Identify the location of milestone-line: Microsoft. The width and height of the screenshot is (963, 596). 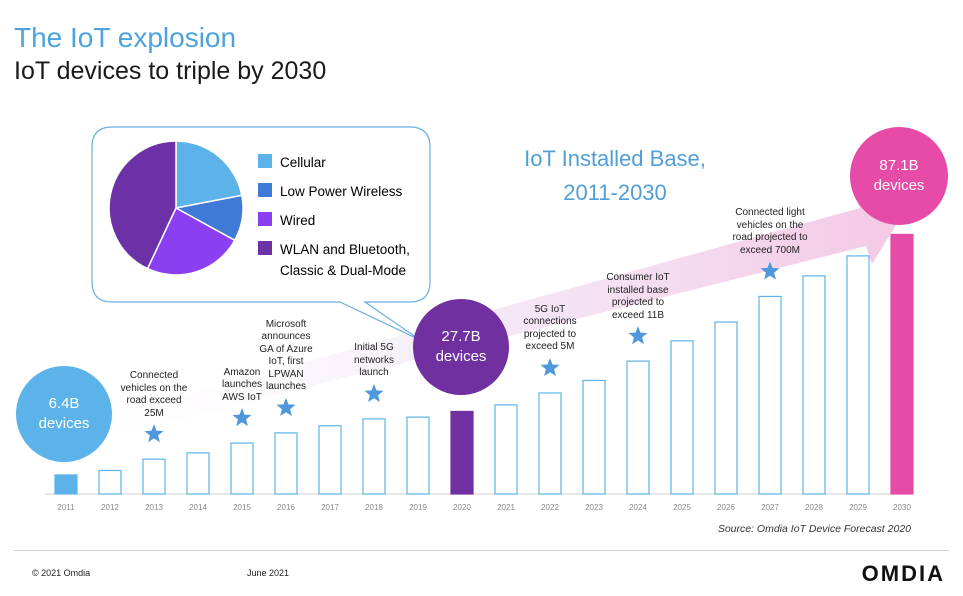
(286, 324).